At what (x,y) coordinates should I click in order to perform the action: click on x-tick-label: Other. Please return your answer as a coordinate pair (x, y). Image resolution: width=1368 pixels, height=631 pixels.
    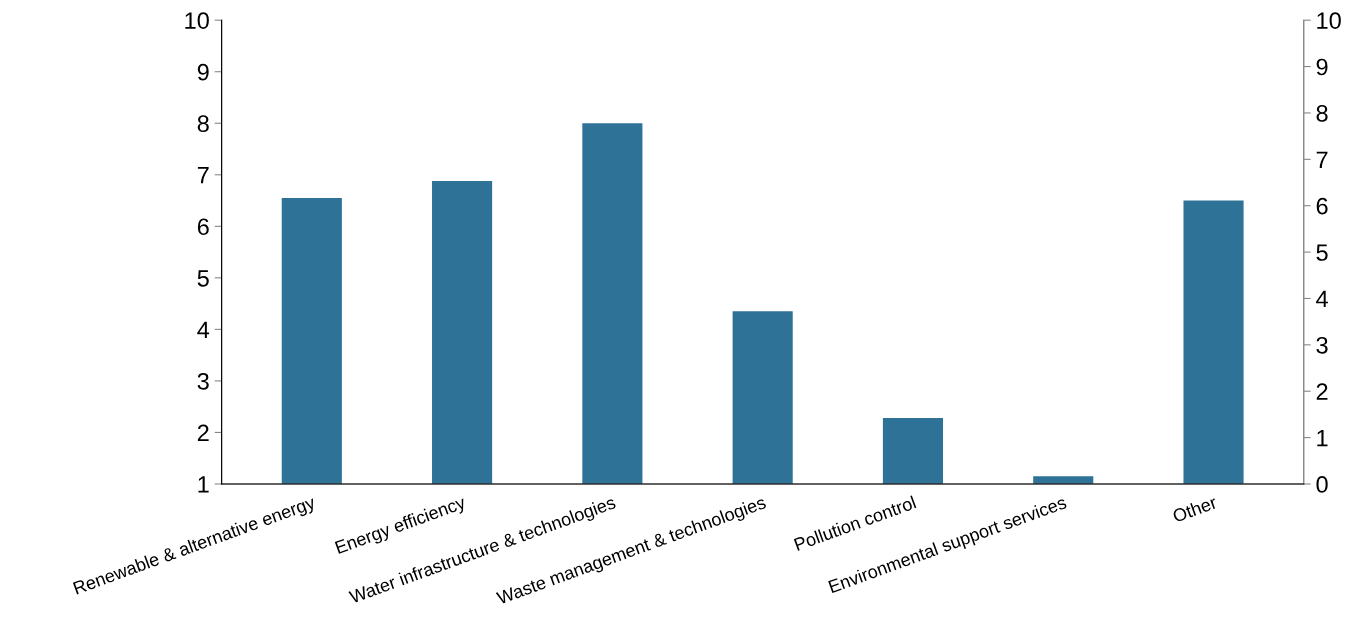
    Looking at the image, I should click on (1194, 509).